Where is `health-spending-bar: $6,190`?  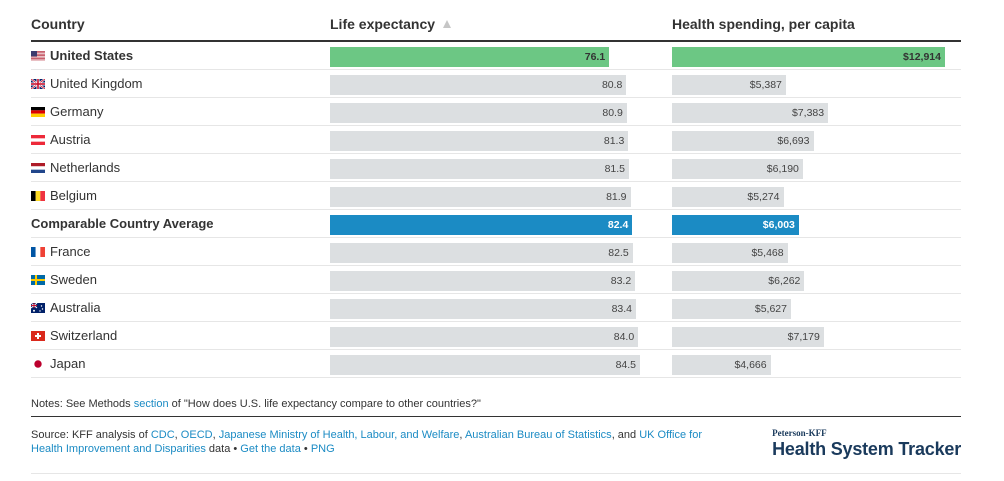 health-spending-bar: $6,190 is located at coordinates (737, 169).